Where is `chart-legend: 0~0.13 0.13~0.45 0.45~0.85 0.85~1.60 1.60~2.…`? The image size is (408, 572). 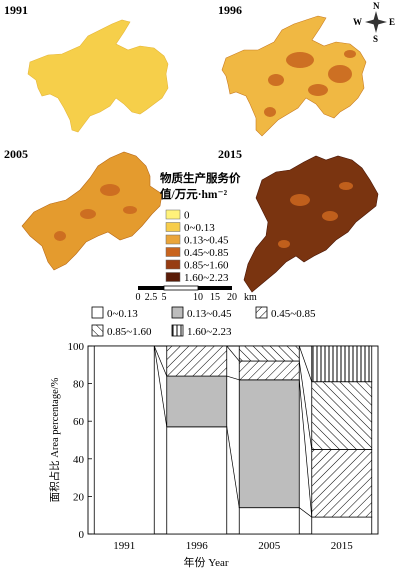 chart-legend: 0~0.13 0.13~0.45 0.45~0.85 0.85~1.60 1.60~2.… is located at coordinates (203, 322).